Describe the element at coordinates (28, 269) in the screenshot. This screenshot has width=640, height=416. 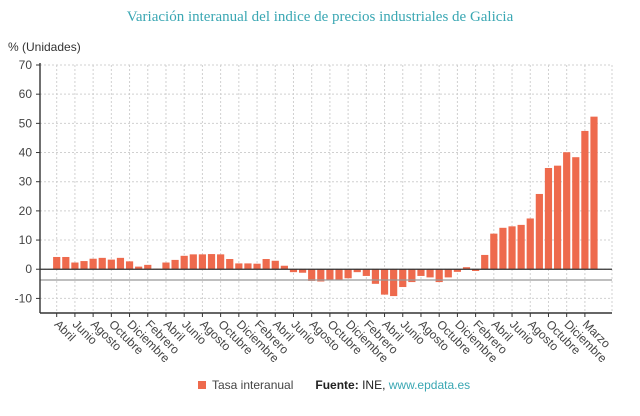
I see `y-tick-label: 0` at that location.